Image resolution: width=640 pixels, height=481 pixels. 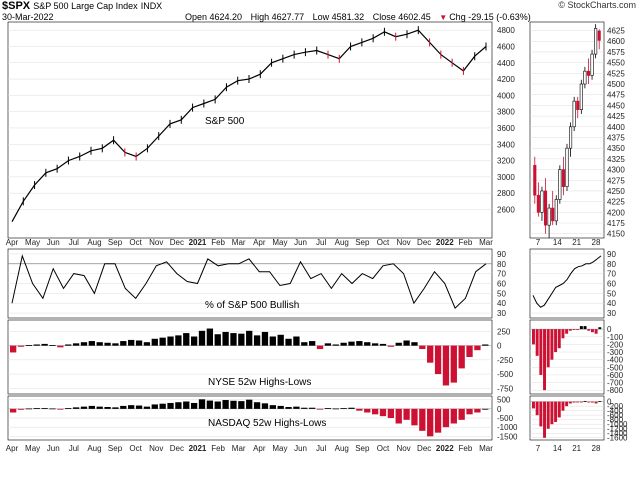 What do you see at coordinates (616, 191) in the screenshot?
I see `y-tick-label: 4250` at bounding box center [616, 191].